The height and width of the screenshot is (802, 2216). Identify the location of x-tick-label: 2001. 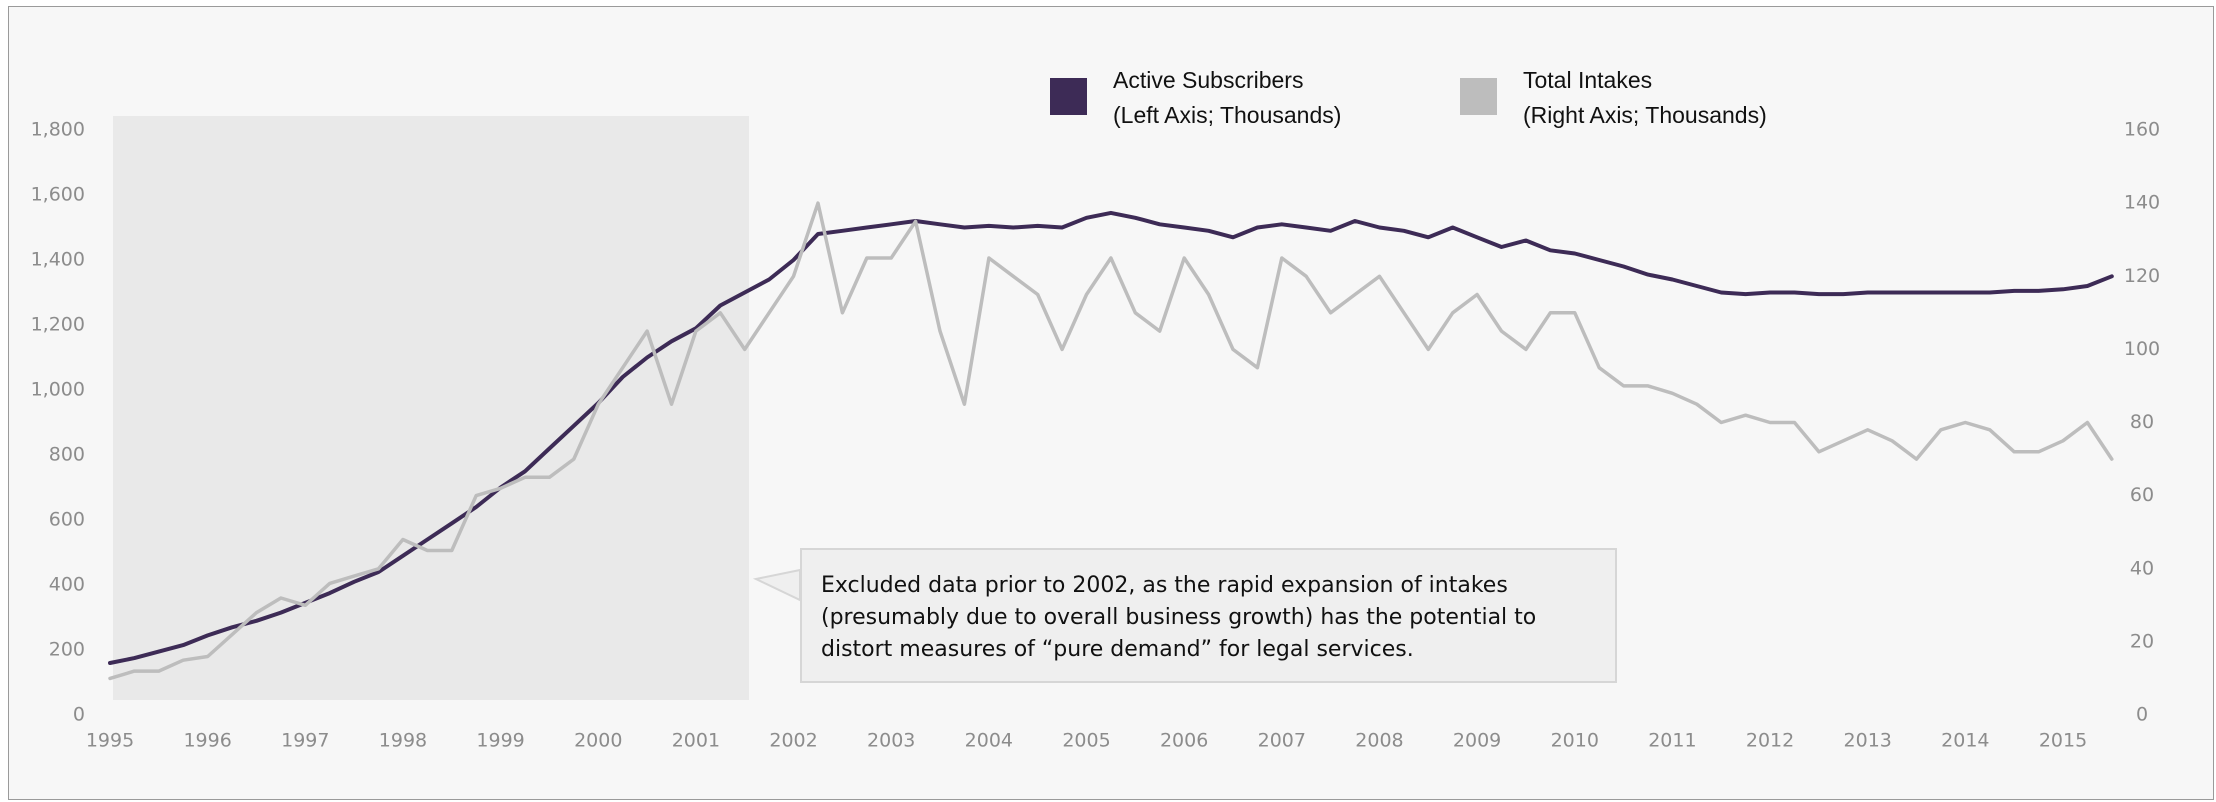
(696, 741).